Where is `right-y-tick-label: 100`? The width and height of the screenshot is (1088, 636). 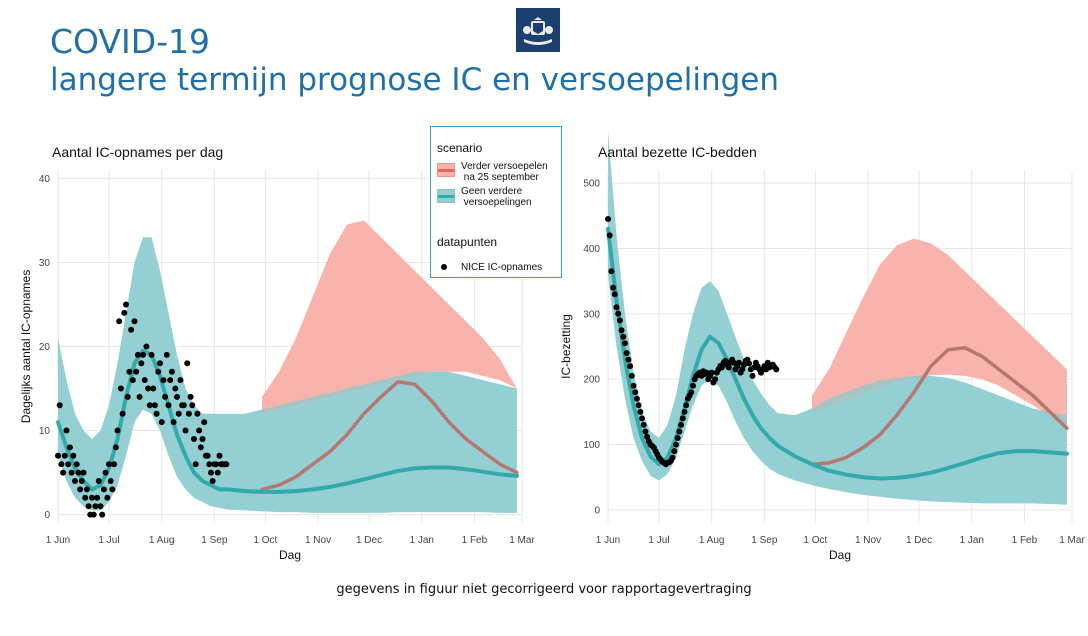 right-y-tick-label: 100 is located at coordinates (591, 445).